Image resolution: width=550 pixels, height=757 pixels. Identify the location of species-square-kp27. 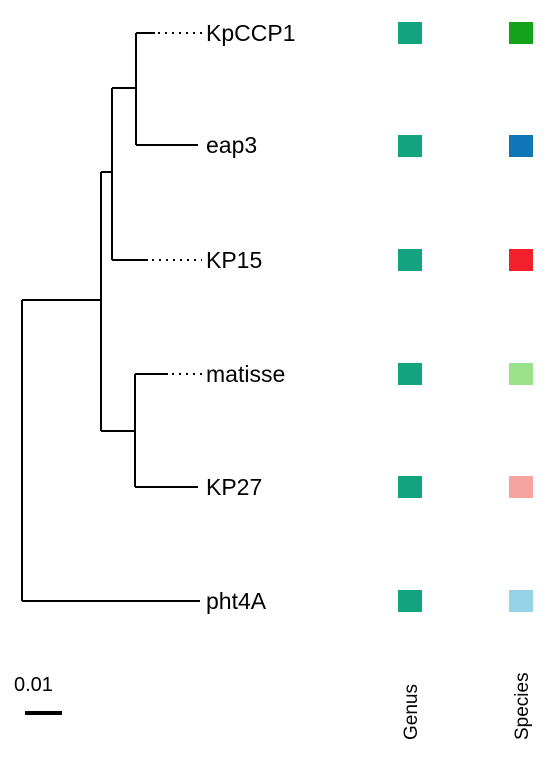
(521, 487).